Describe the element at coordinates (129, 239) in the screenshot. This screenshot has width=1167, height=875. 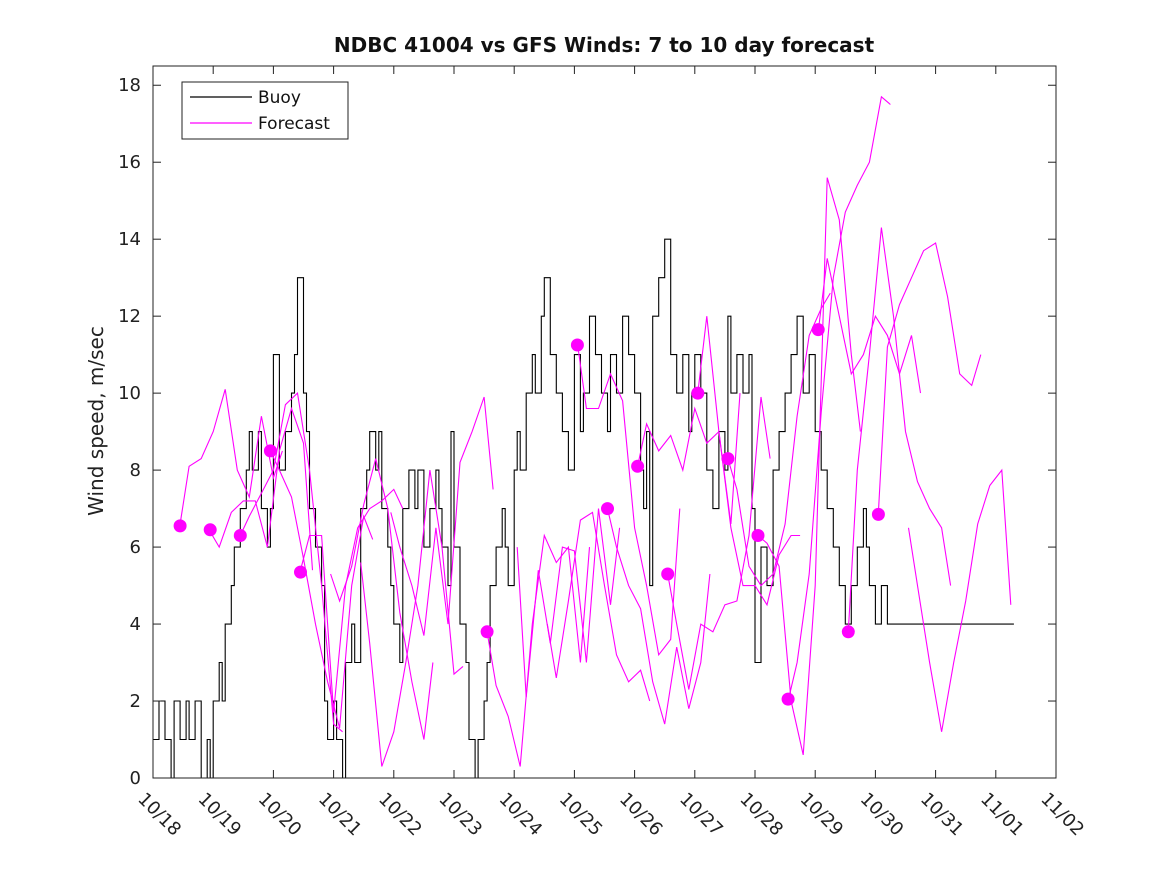
I see `y-tick-label: 14` at that location.